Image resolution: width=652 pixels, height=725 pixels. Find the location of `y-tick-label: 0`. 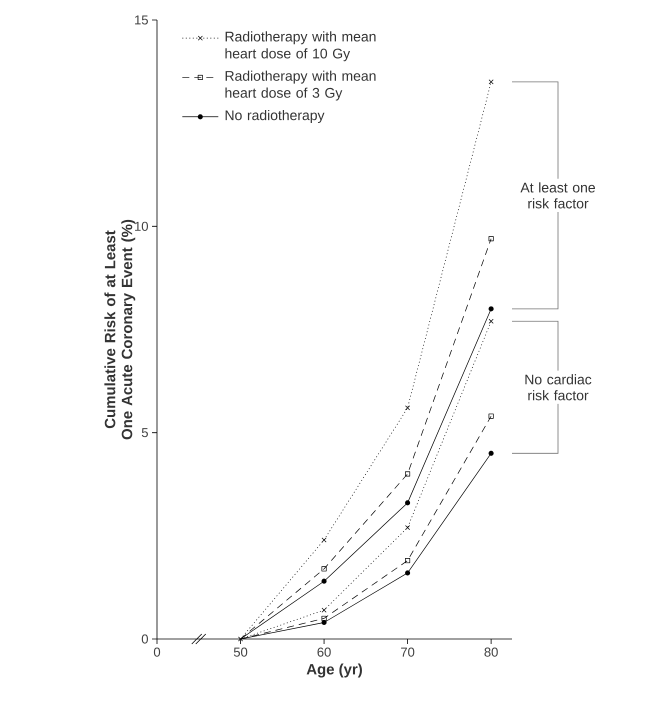

y-tick-label: 0 is located at coordinates (145, 639).